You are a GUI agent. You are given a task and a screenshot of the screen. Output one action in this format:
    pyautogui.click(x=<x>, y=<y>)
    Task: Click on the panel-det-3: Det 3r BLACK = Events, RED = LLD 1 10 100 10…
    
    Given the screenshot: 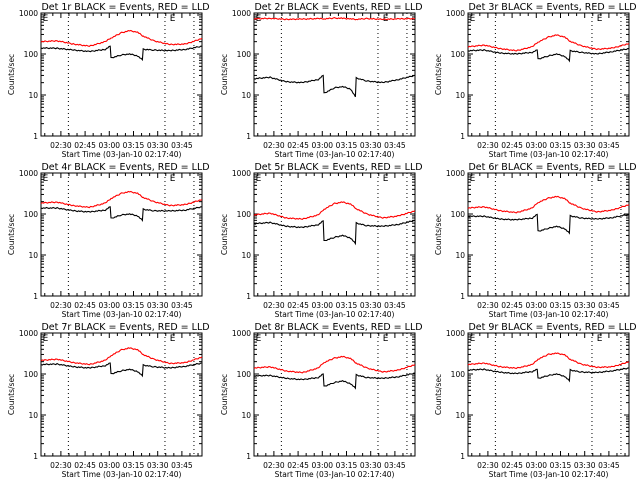 What is the action you would take?
    pyautogui.click(x=535, y=80)
    